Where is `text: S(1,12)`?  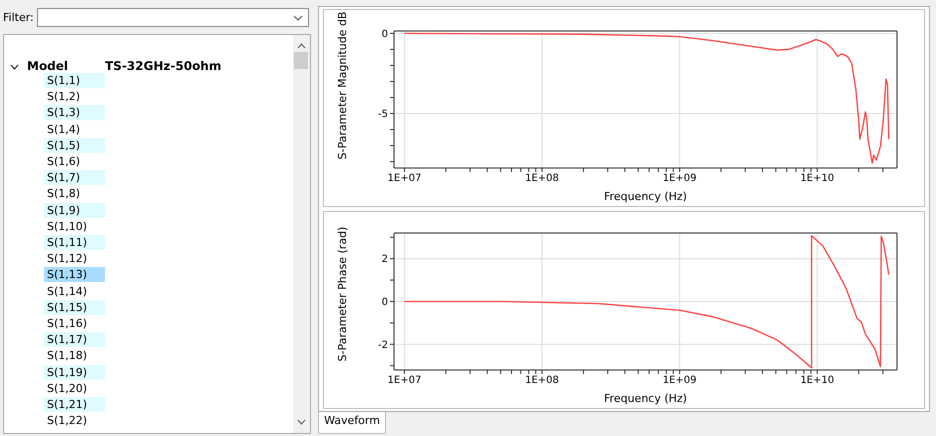 text: S(1,12) is located at coordinates (67, 258).